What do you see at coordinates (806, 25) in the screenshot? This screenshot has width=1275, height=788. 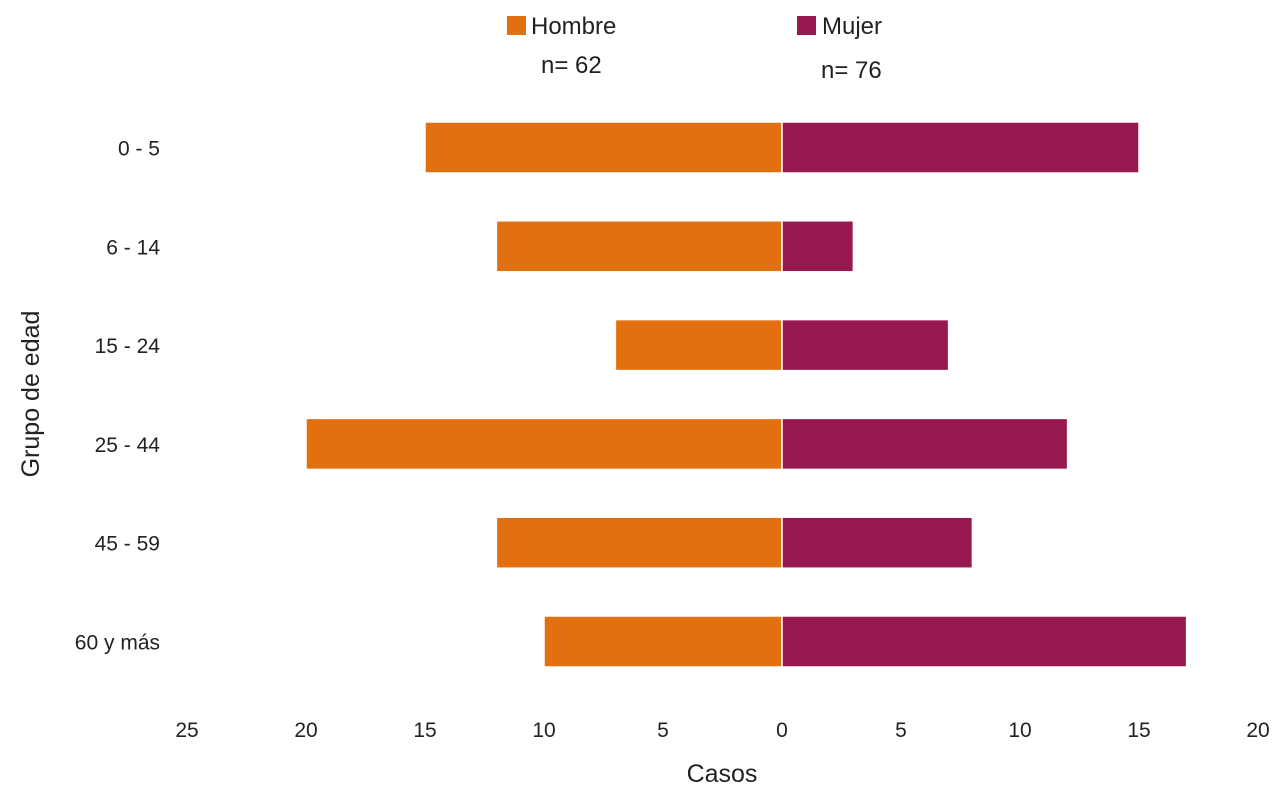 I see `legend-swatch-mujer` at bounding box center [806, 25].